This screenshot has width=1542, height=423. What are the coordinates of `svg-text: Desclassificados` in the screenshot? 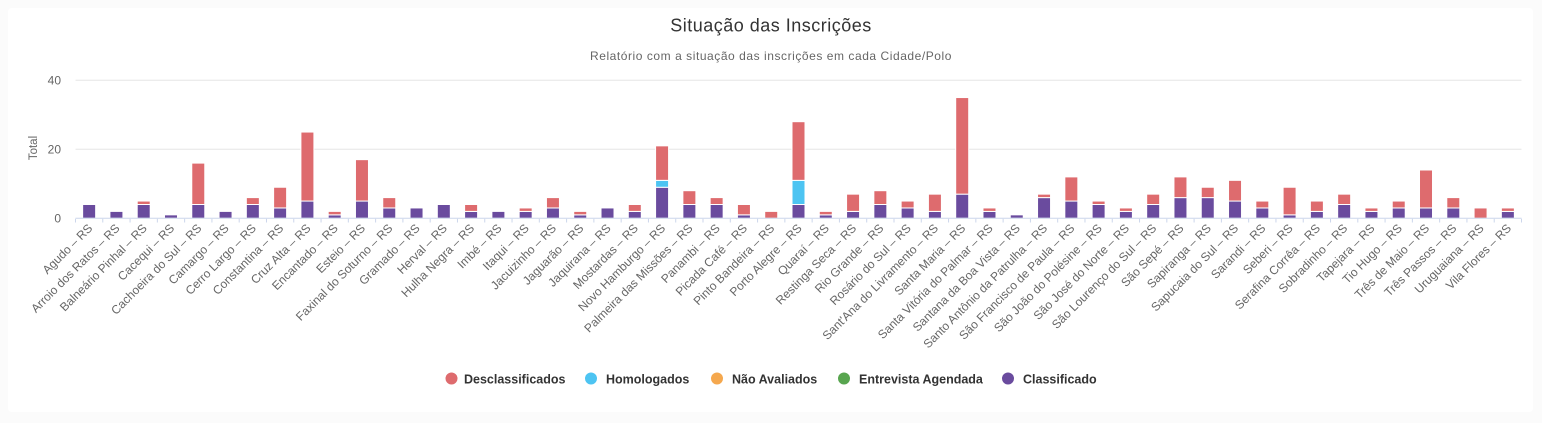 It's located at (514, 379).